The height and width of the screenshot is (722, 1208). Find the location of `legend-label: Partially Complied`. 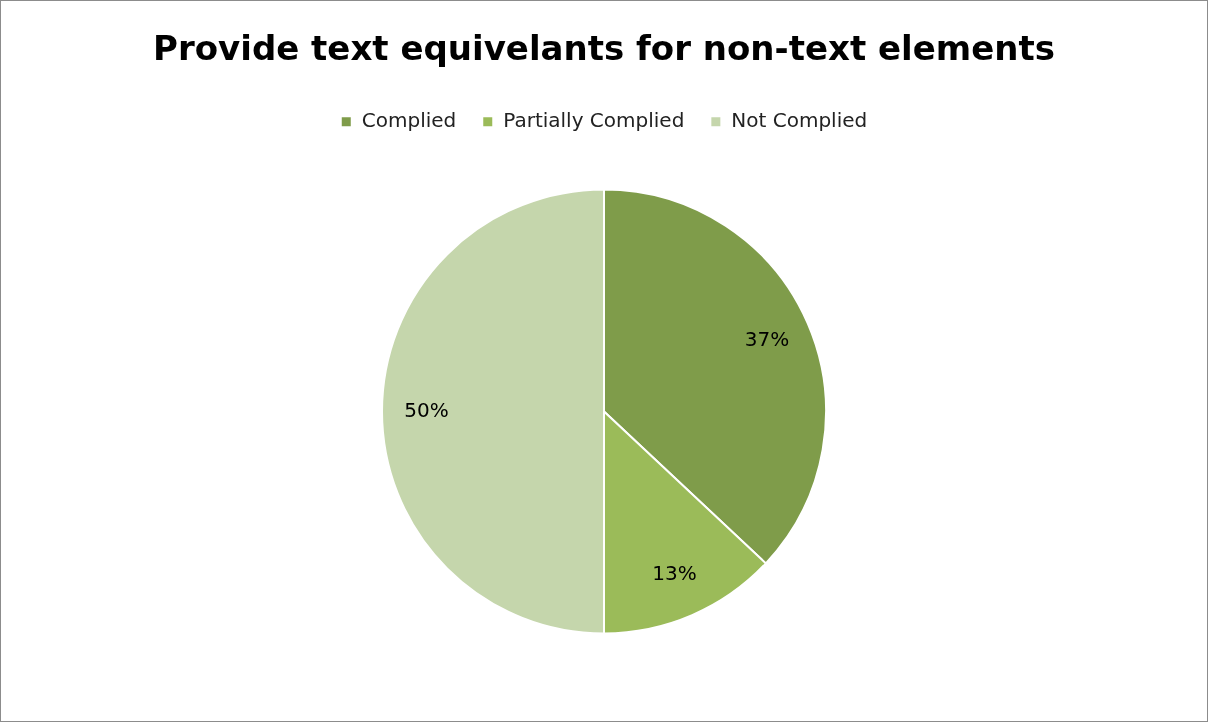

legend-label: Partially Complied is located at coordinates (594, 120).